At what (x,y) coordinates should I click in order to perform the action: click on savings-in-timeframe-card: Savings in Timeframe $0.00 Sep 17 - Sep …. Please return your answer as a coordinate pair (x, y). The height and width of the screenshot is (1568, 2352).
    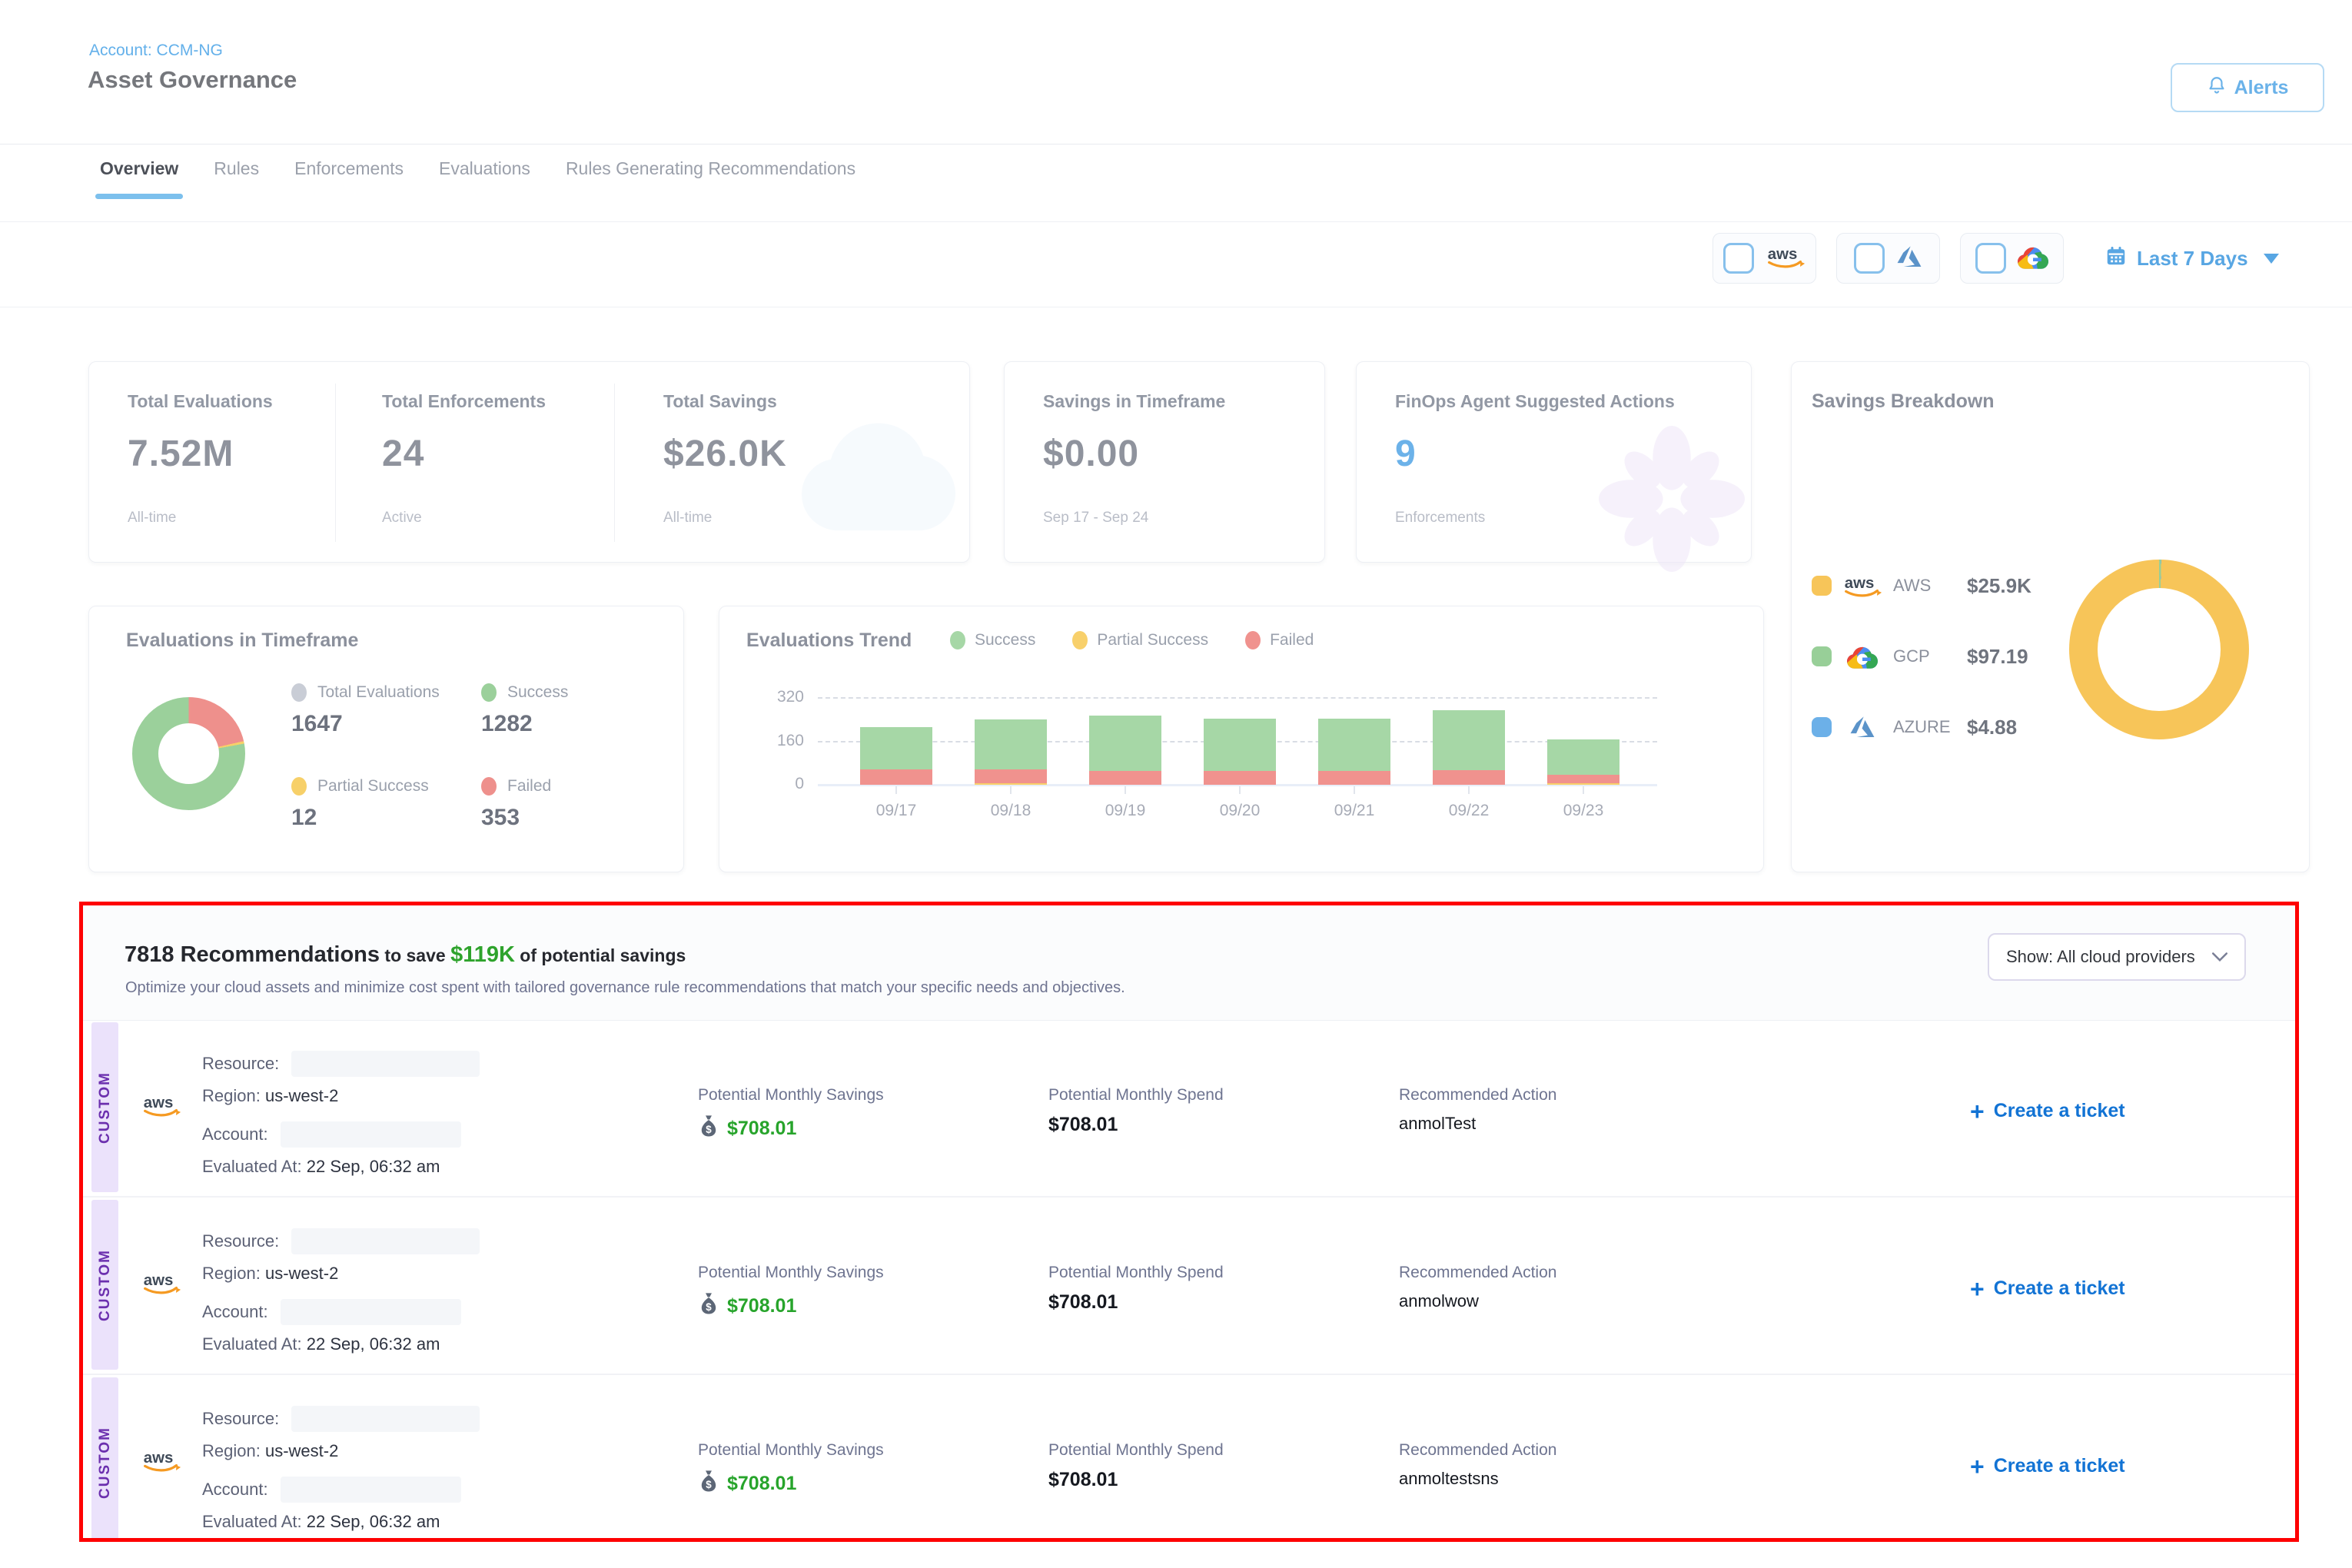
    Looking at the image, I should click on (1164, 462).